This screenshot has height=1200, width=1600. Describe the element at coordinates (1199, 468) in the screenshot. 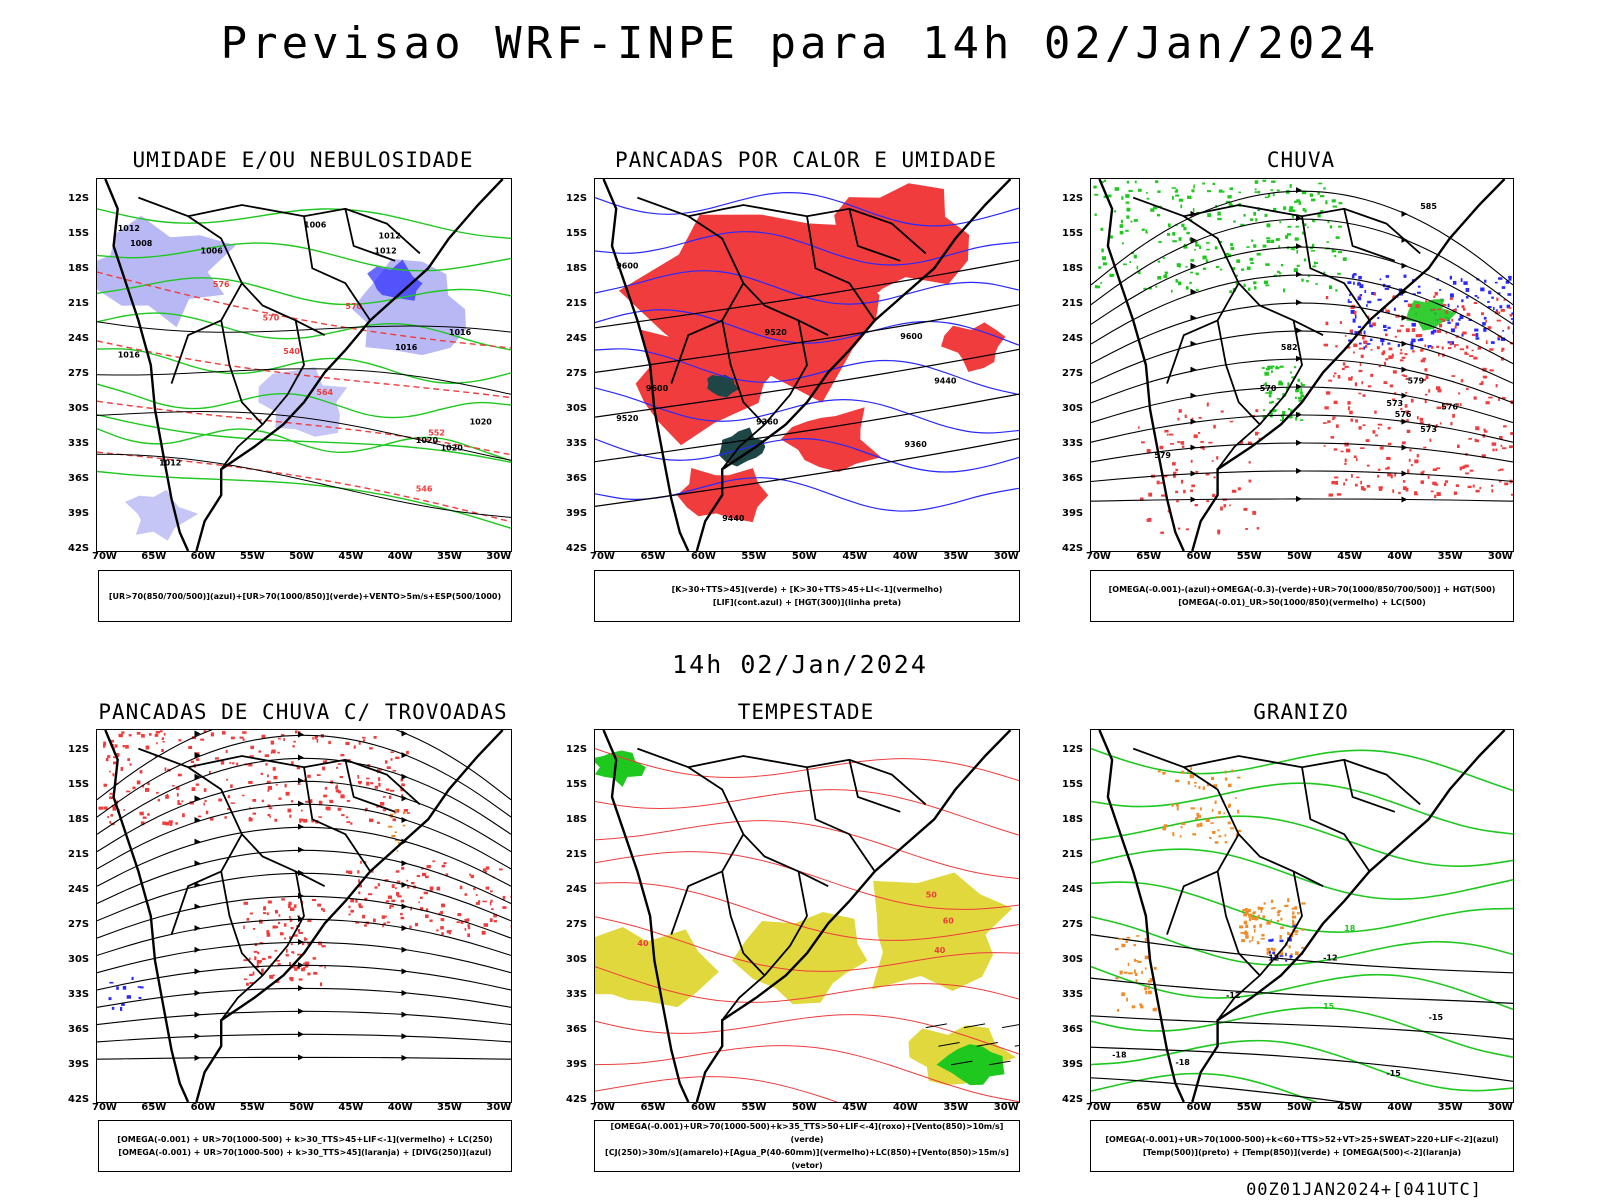

I see `rain-red-dots` at that location.